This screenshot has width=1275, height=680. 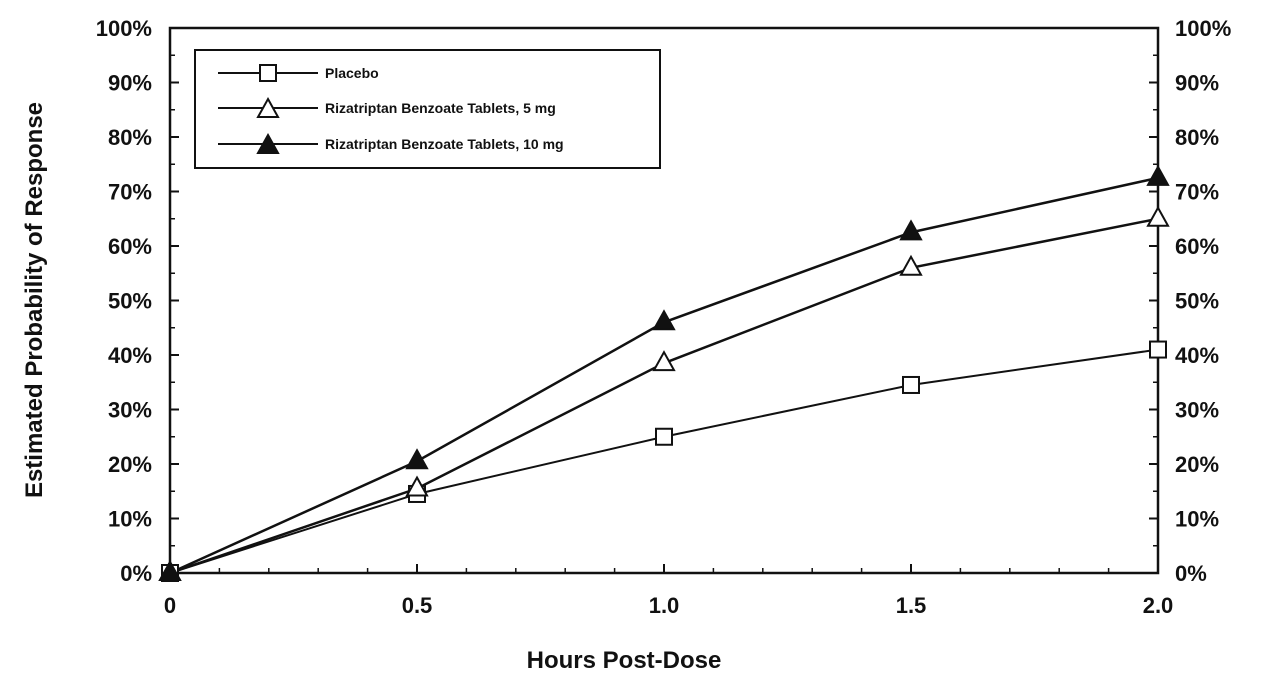 I want to click on y-tick-label-left: 100%, so click(x=124, y=28).